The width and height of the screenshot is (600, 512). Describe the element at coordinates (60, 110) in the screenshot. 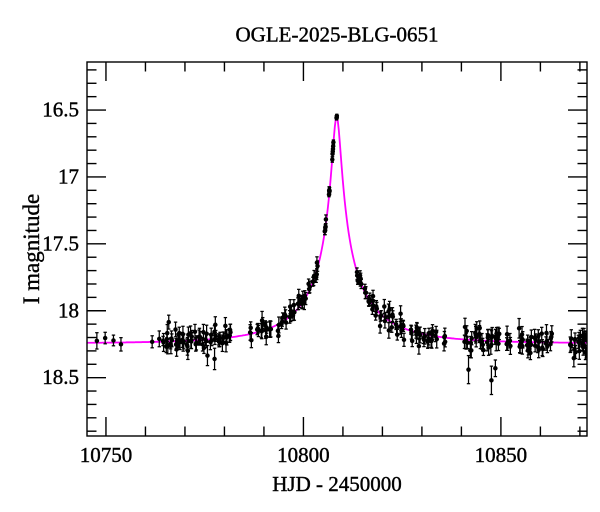

I see `y-tick-label: 16.5` at that location.